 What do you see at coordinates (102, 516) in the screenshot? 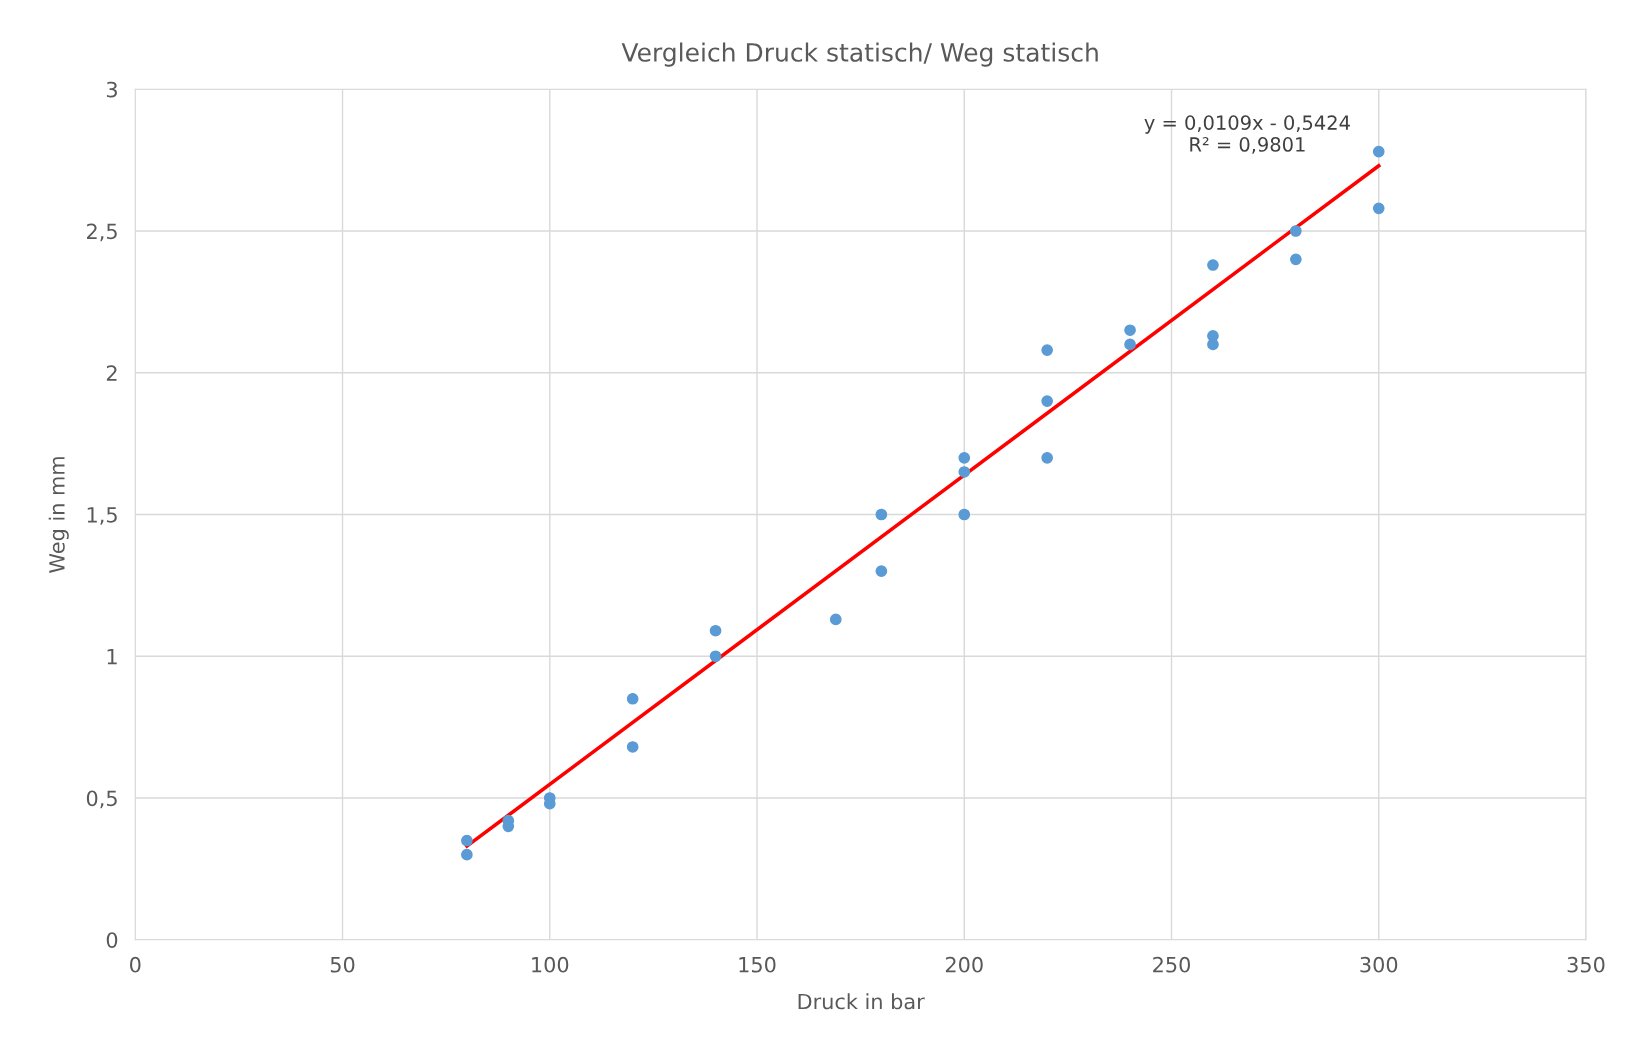
I see `y-tick-label: 1,5` at bounding box center [102, 516].